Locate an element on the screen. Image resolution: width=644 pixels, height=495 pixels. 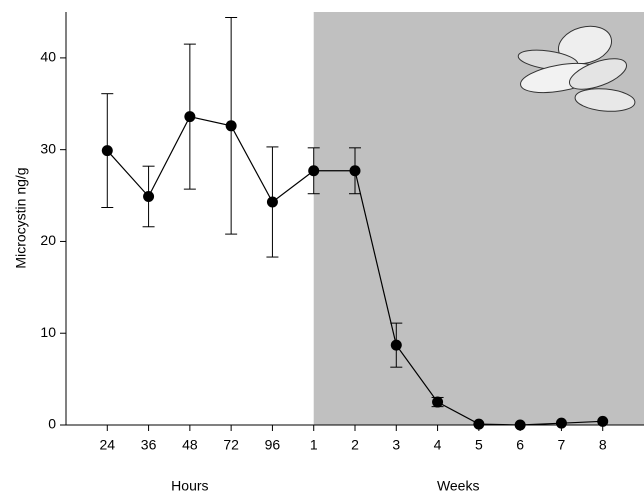
y-axis-label: Microcystin ng/g is located at coordinates (21, 217).